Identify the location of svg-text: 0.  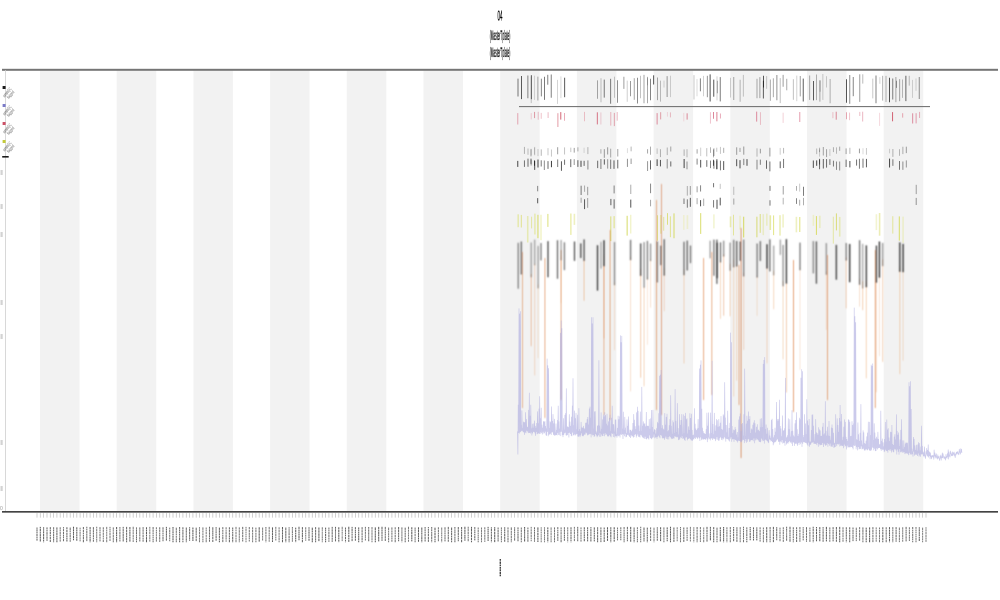
(1, 509).